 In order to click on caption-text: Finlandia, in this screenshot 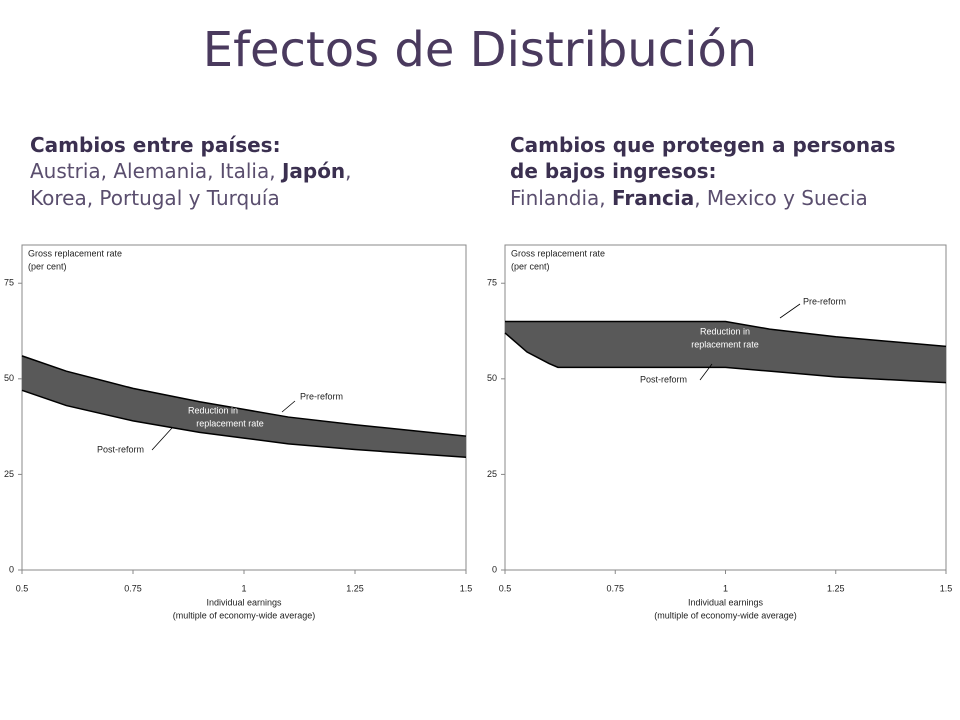, I will do `click(561, 197)`.